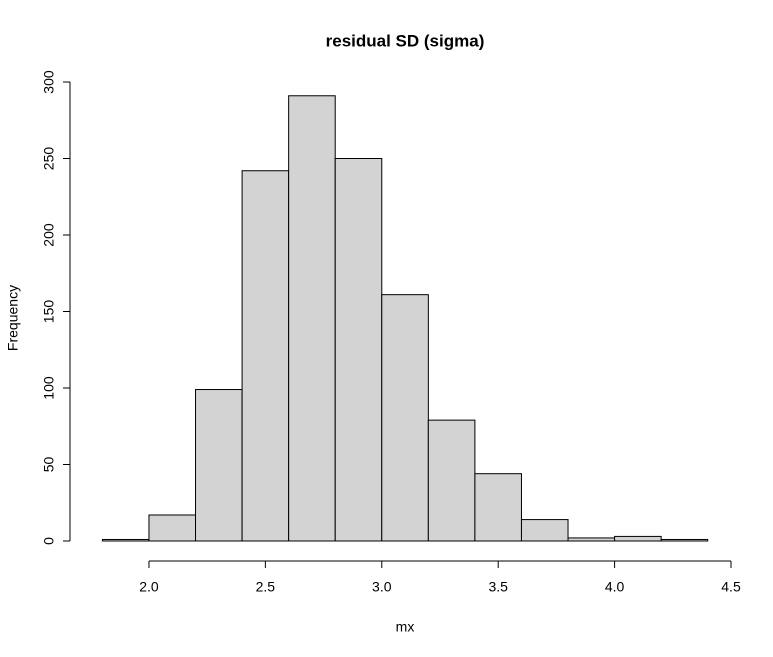  What do you see at coordinates (49, 312) in the screenshot?
I see `y-tick-label: 150` at bounding box center [49, 312].